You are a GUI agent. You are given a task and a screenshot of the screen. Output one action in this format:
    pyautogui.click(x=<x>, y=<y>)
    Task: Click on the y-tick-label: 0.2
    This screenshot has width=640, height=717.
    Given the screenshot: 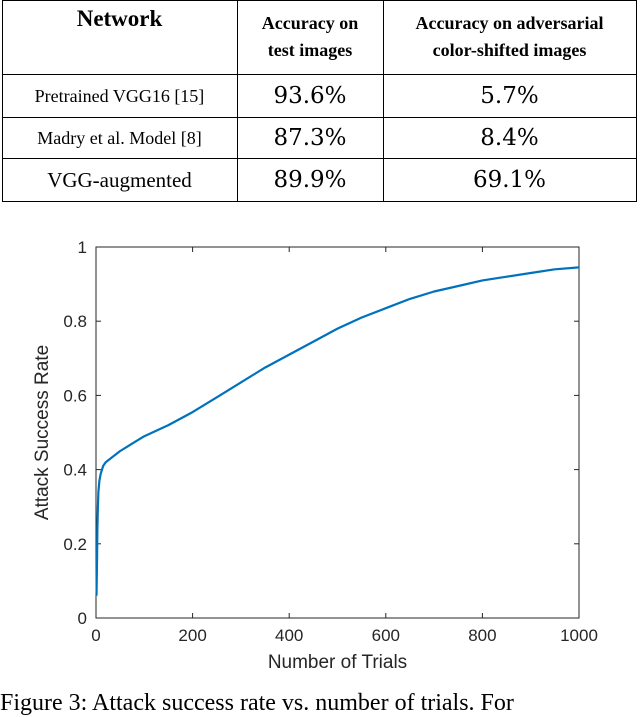 What is the action you would take?
    pyautogui.click(x=75, y=544)
    